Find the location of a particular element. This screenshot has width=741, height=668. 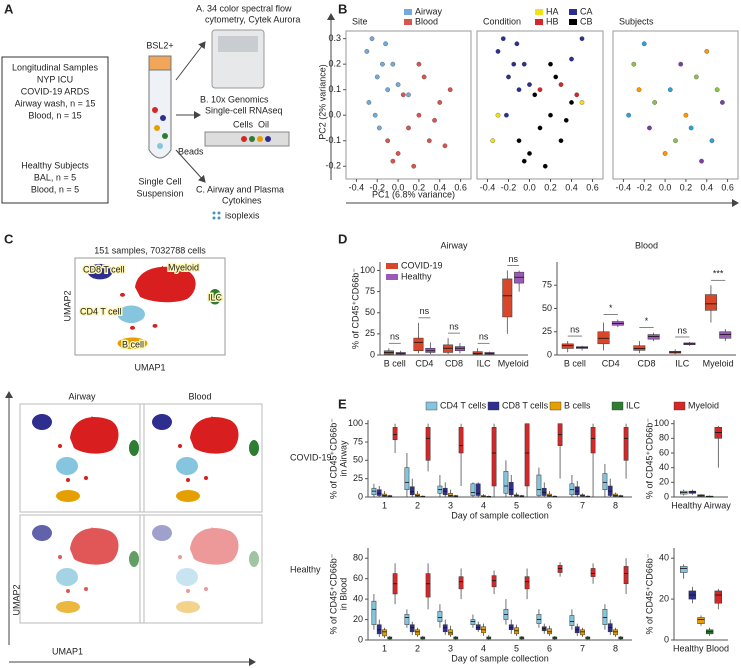

cluster-label: Myeloid is located at coordinates (183, 267).